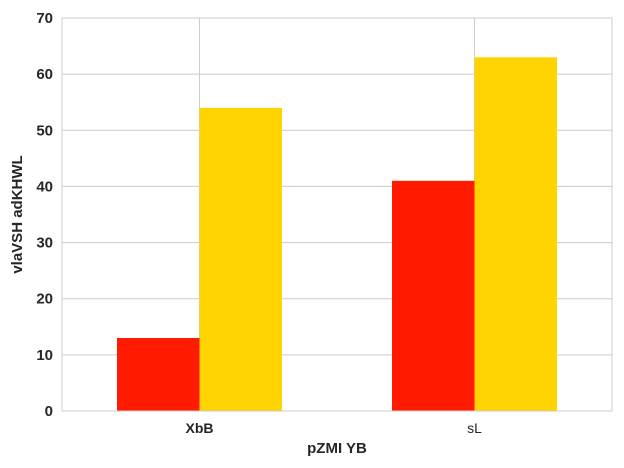  Describe the element at coordinates (44, 18) in the screenshot. I see `y-tick-label: 70` at that location.